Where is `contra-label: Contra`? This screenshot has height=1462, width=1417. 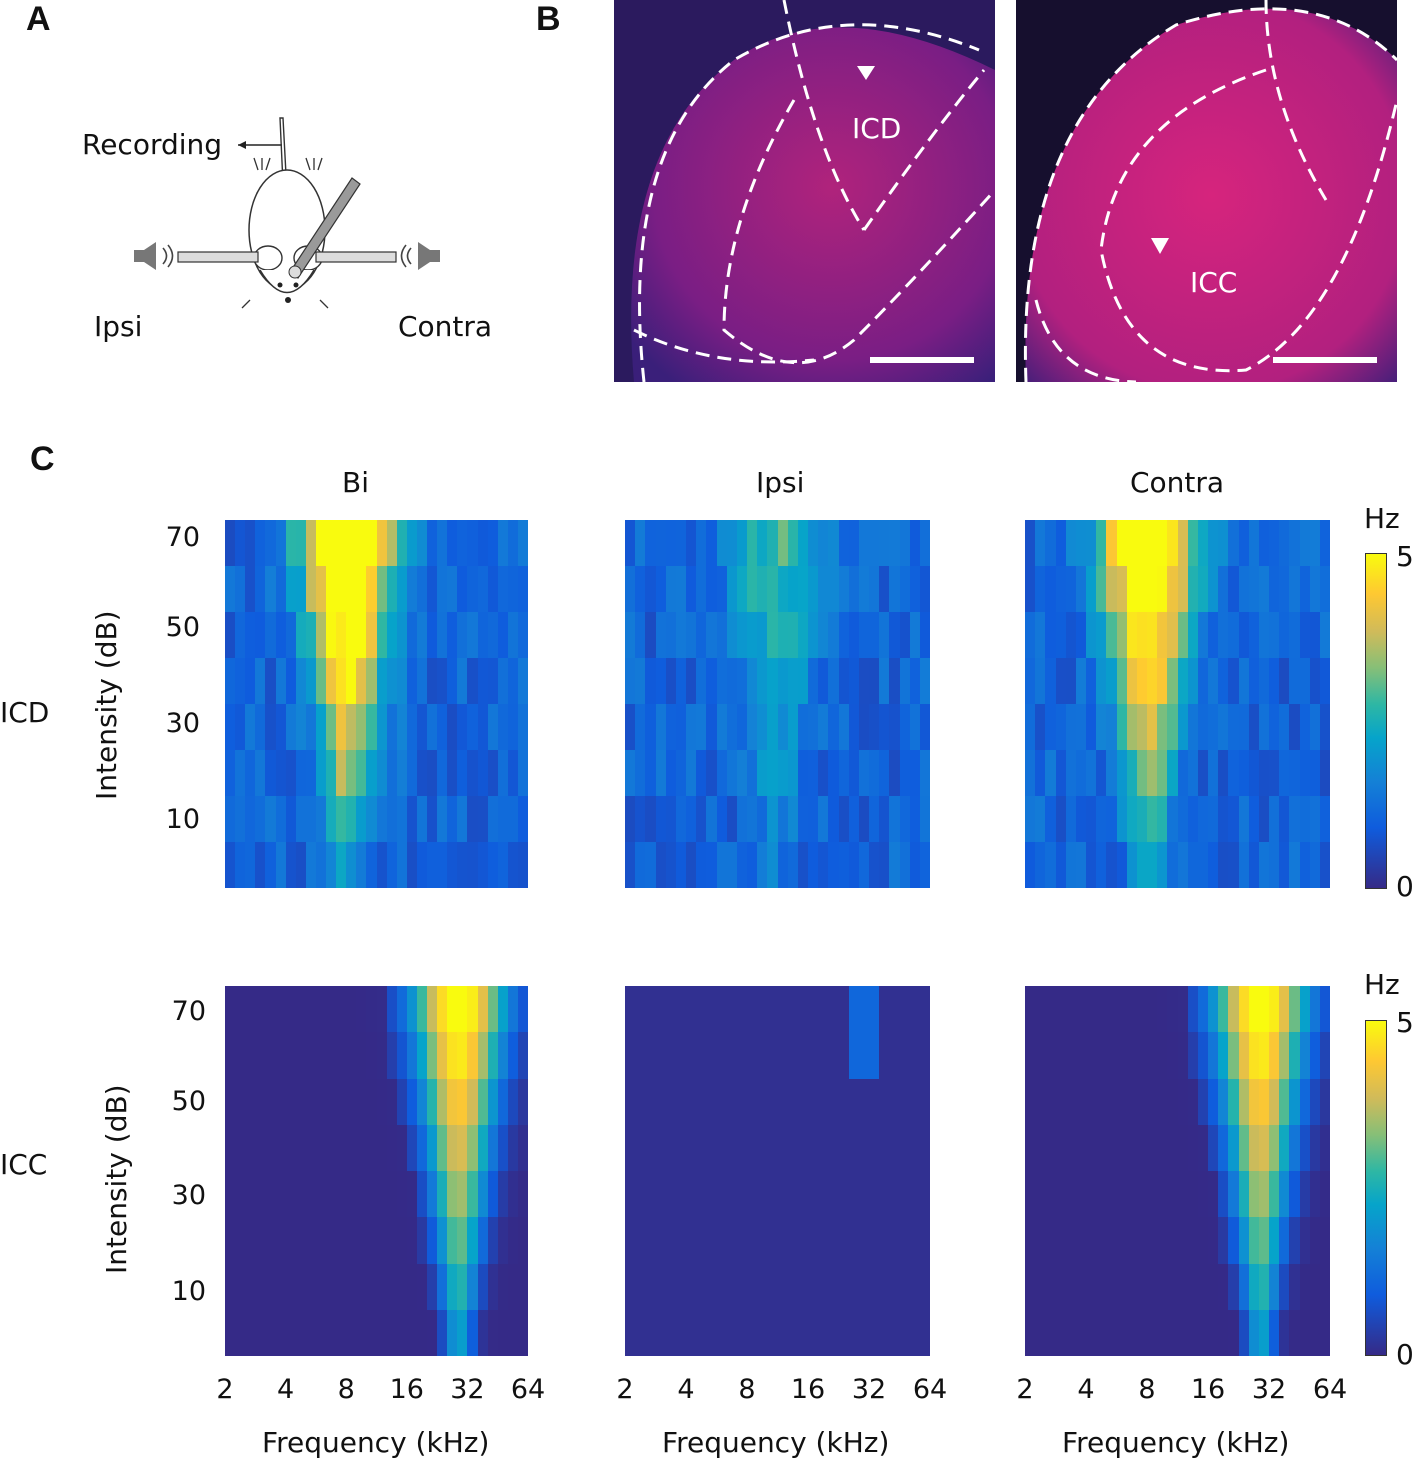 contra-label: Contra is located at coordinates (445, 326).